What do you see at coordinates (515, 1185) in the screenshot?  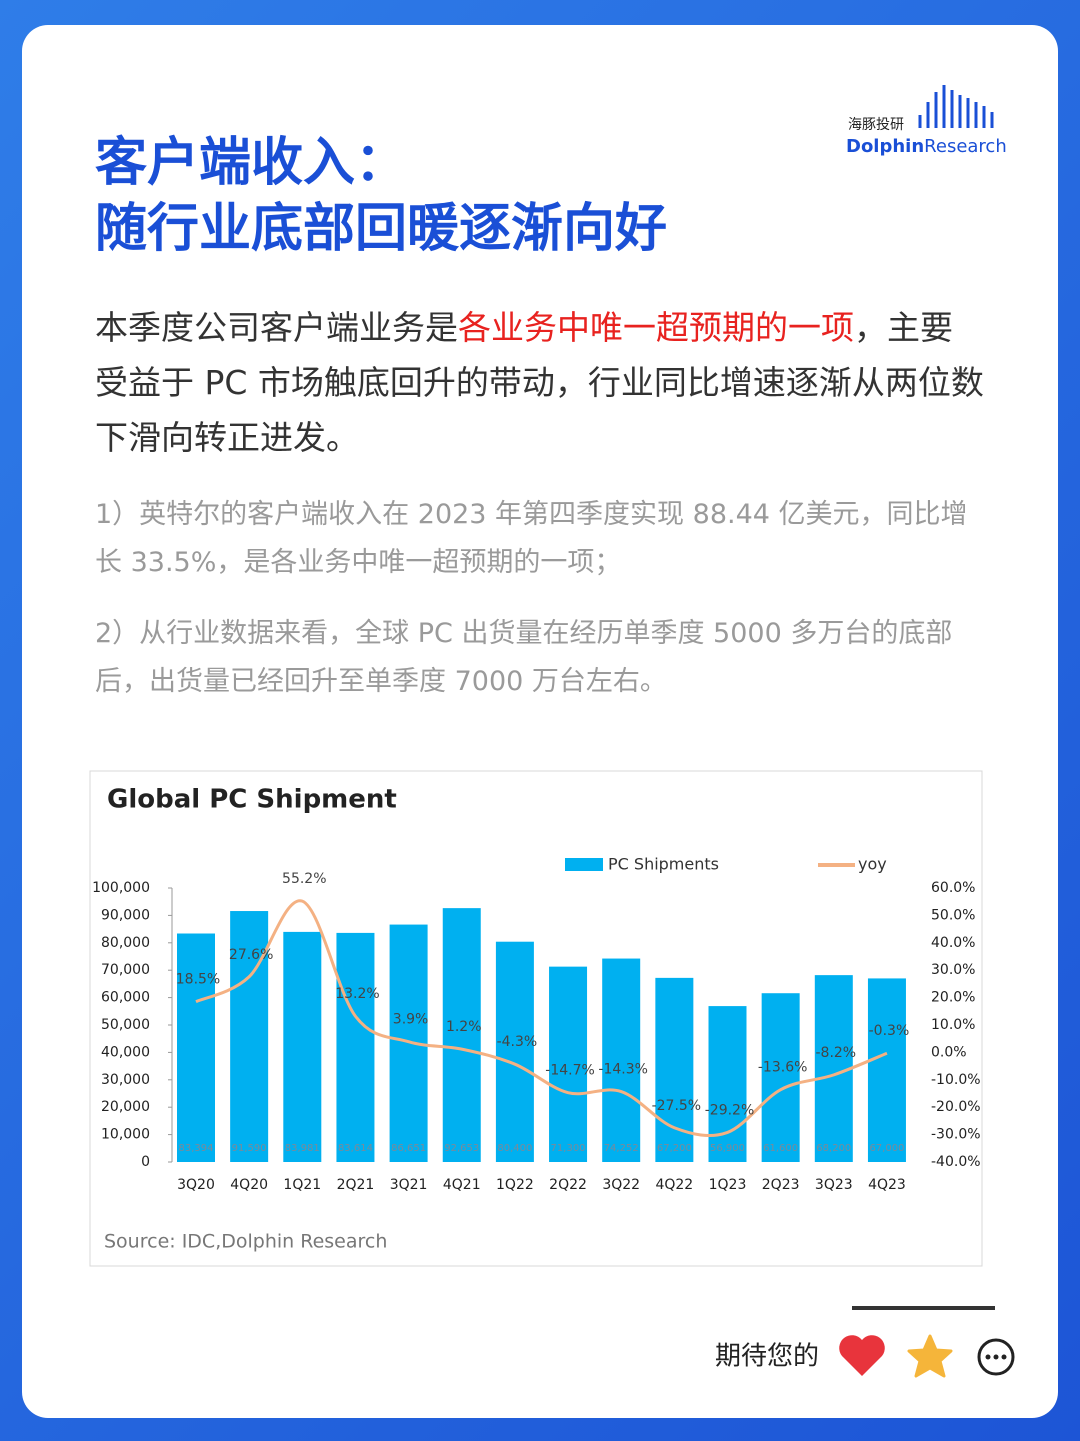 I see `x-tick-label: 1Q22` at bounding box center [515, 1185].